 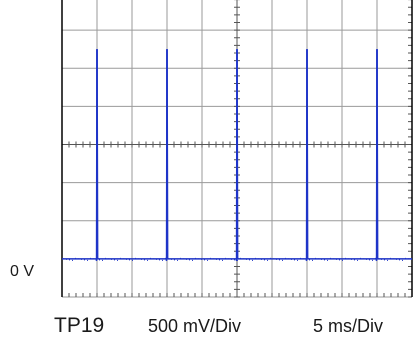 What do you see at coordinates (22, 271) in the screenshot?
I see `zero-volt-label: 0 V` at bounding box center [22, 271].